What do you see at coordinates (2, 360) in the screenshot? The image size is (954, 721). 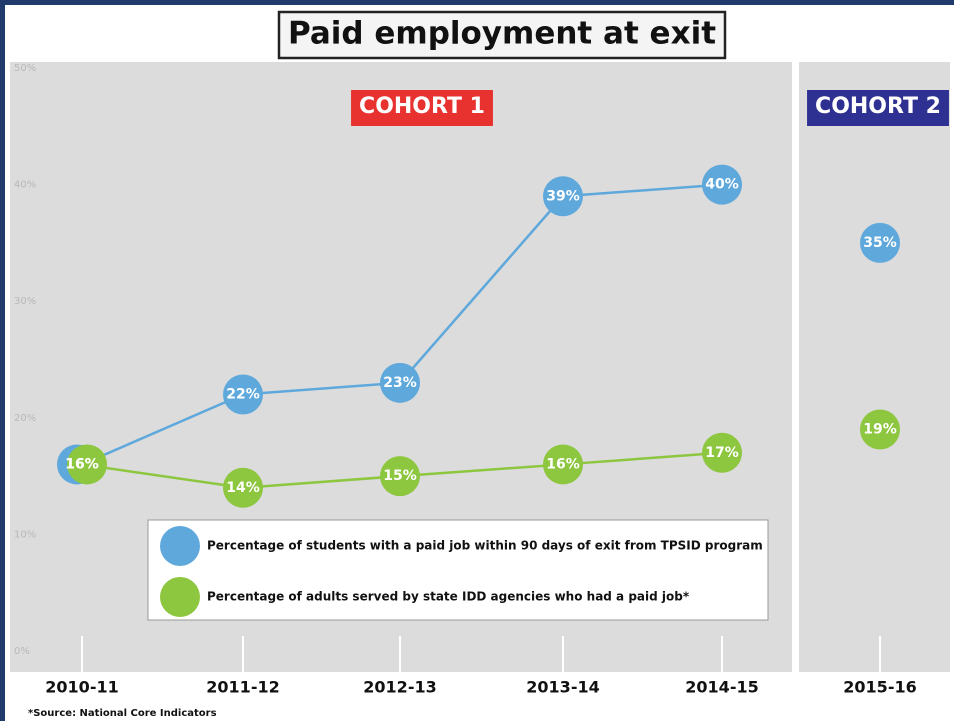 I see `left-border` at bounding box center [2, 360].